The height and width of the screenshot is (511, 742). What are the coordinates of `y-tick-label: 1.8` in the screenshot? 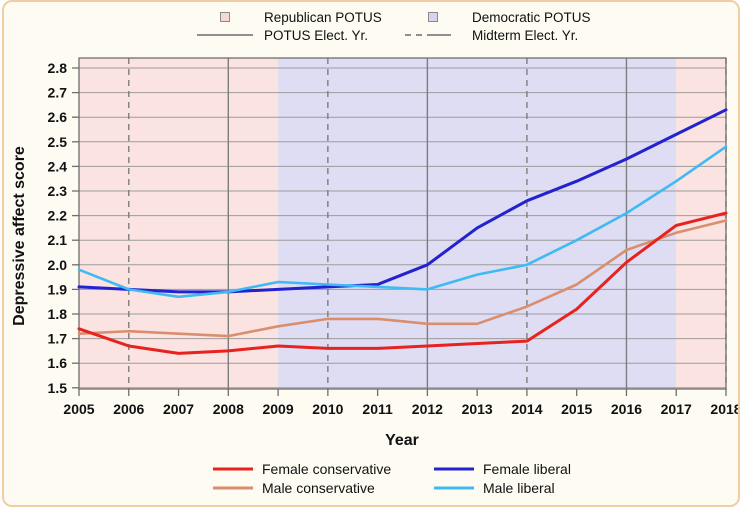 It's located at (58, 314).